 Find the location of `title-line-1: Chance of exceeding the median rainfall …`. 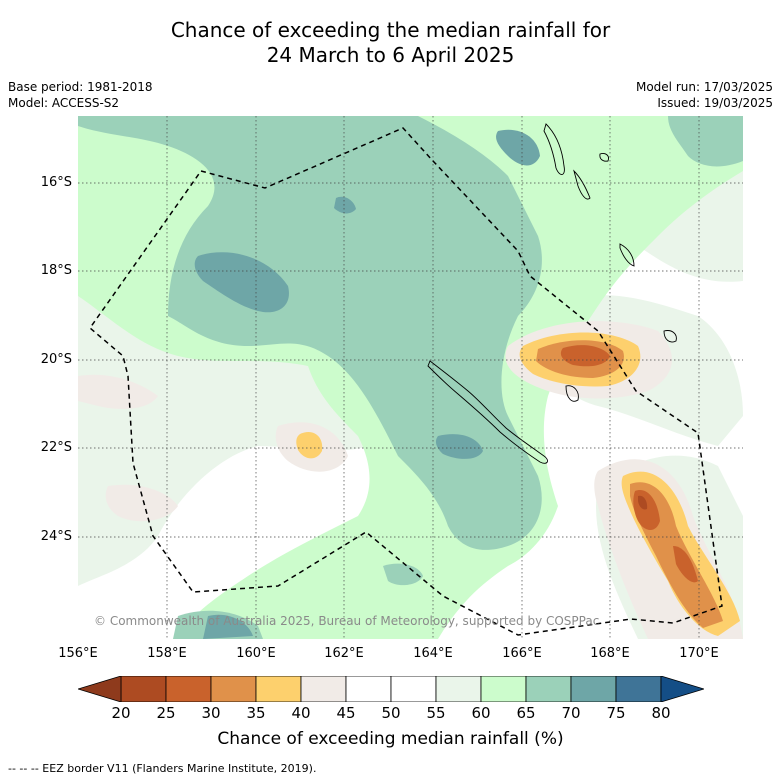

title-line-1: Chance of exceeding the median rainfall … is located at coordinates (390, 30).